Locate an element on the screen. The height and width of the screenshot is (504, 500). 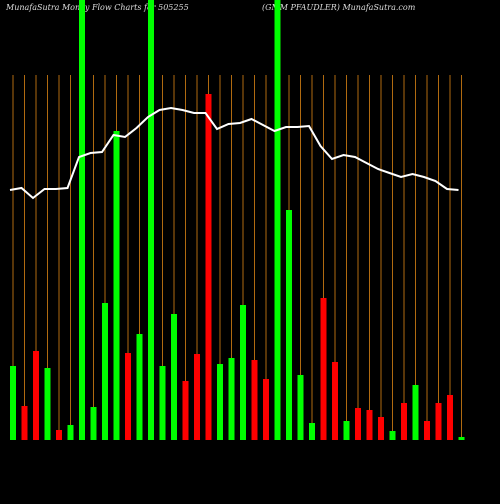
chart-title: MunafaSutra Money Flow Charts for 505255 is located at coordinates (97, 7).